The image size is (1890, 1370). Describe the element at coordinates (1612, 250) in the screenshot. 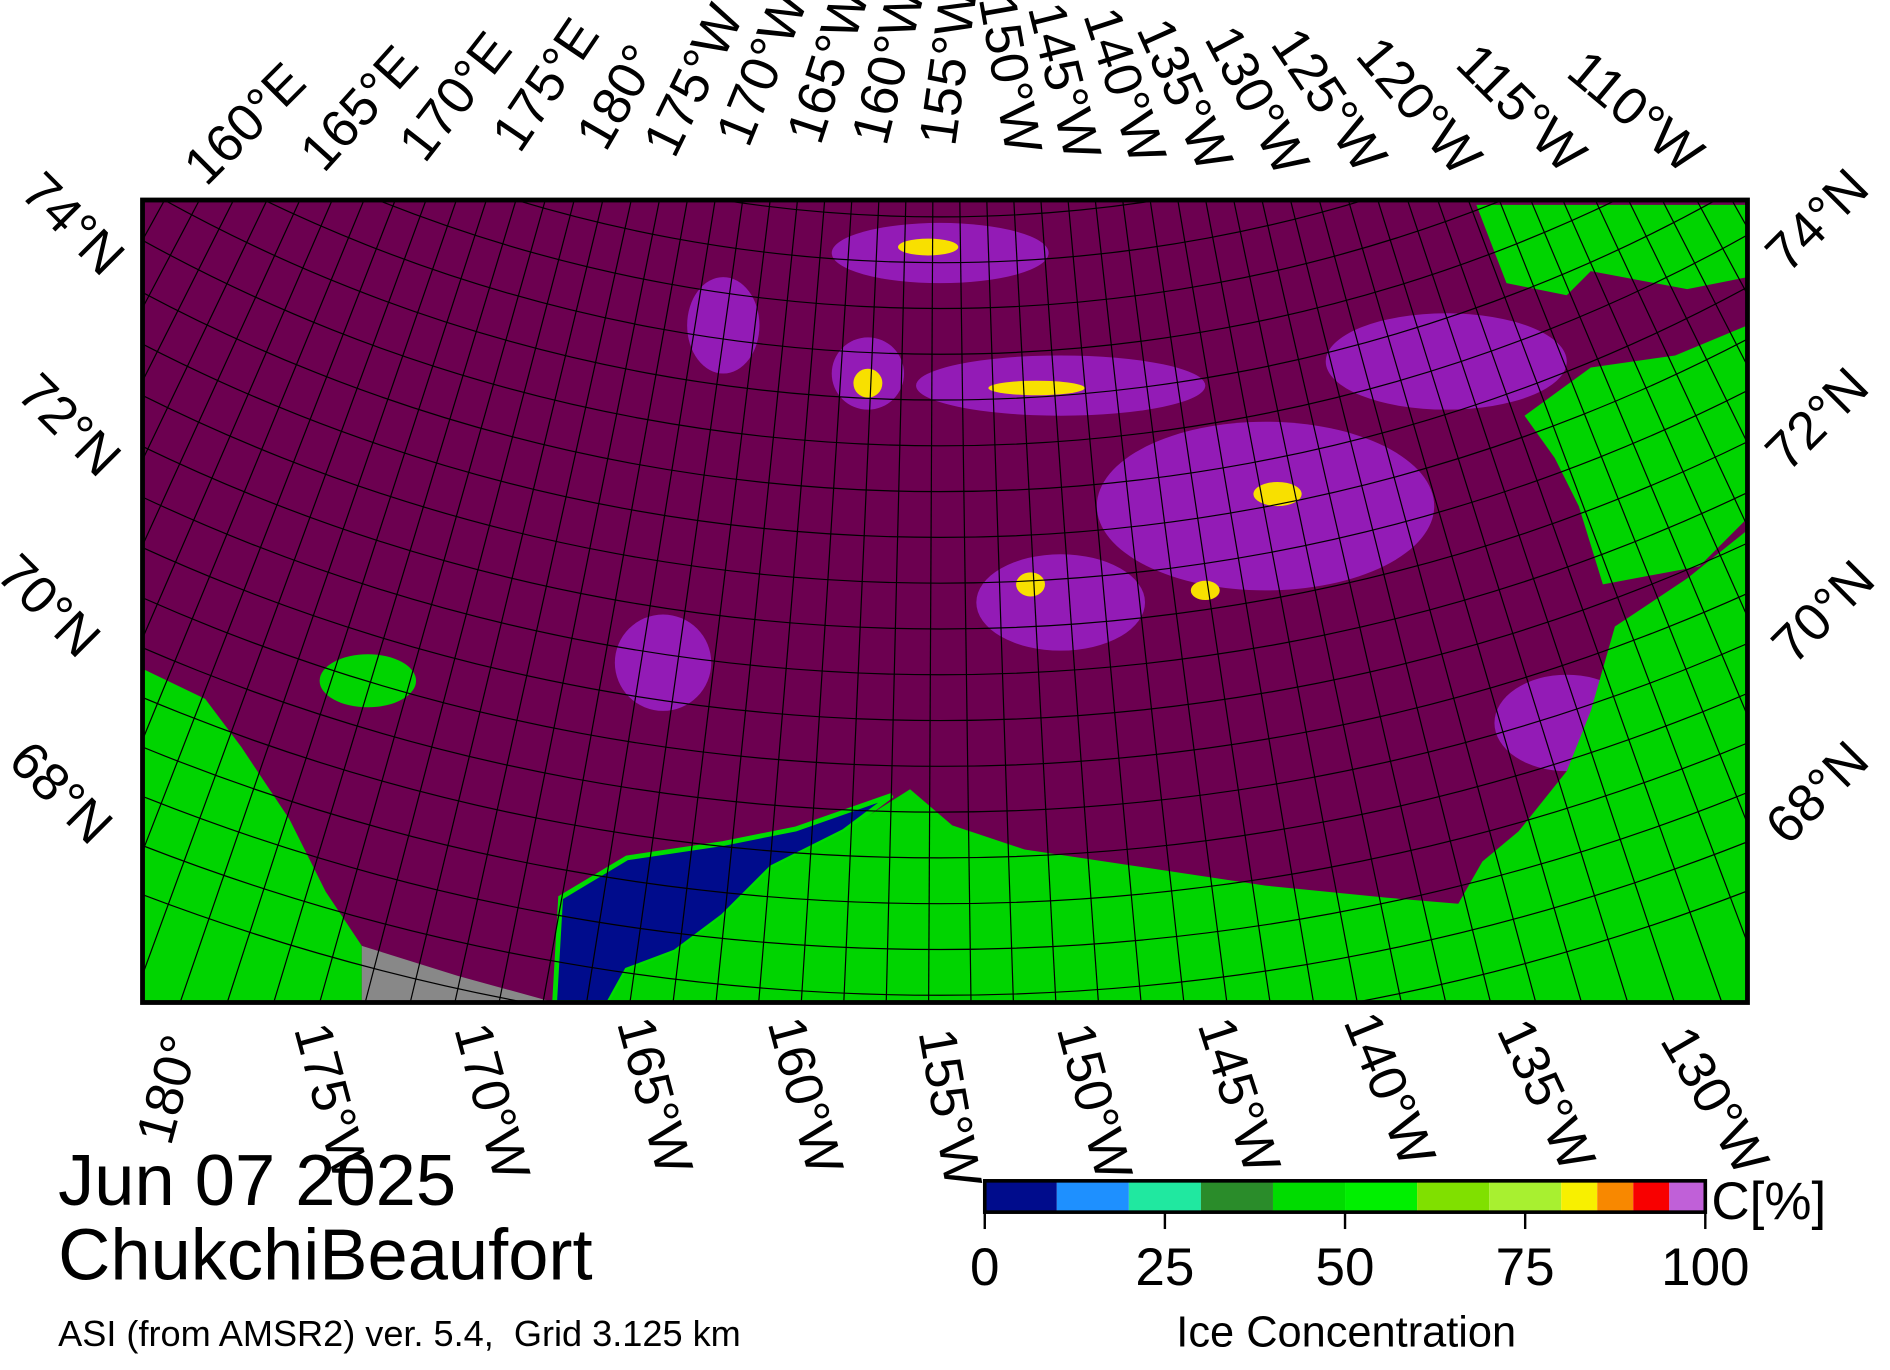

I see `land-victoria-island` at that location.